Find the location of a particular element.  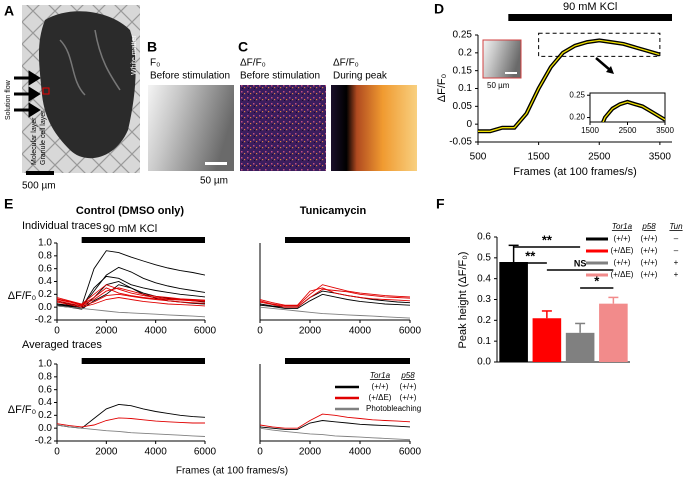

slice-folia is located at coordinates (90, 62).